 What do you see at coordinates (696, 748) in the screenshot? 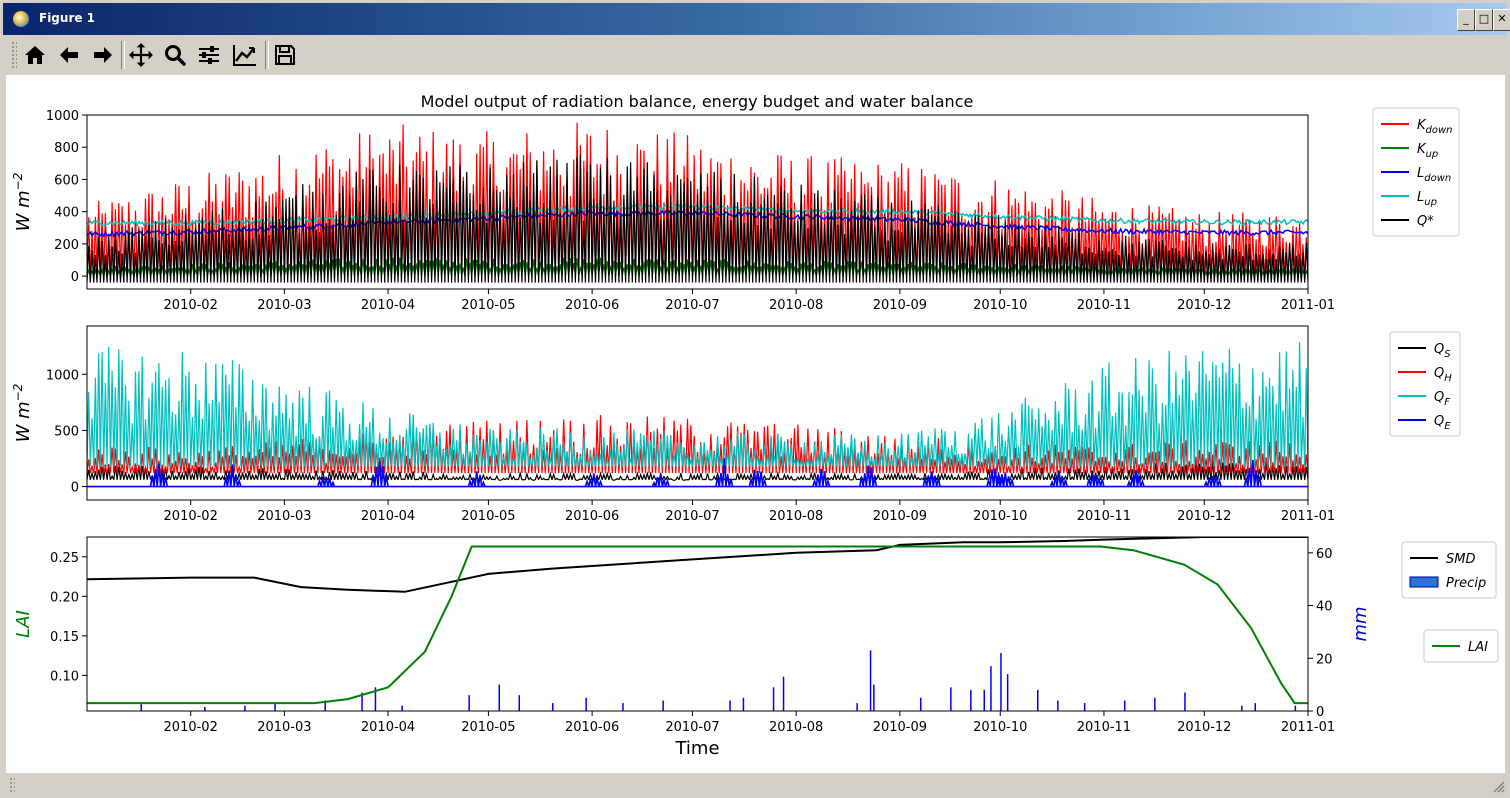
I see `x-axis-label: Time` at bounding box center [696, 748].